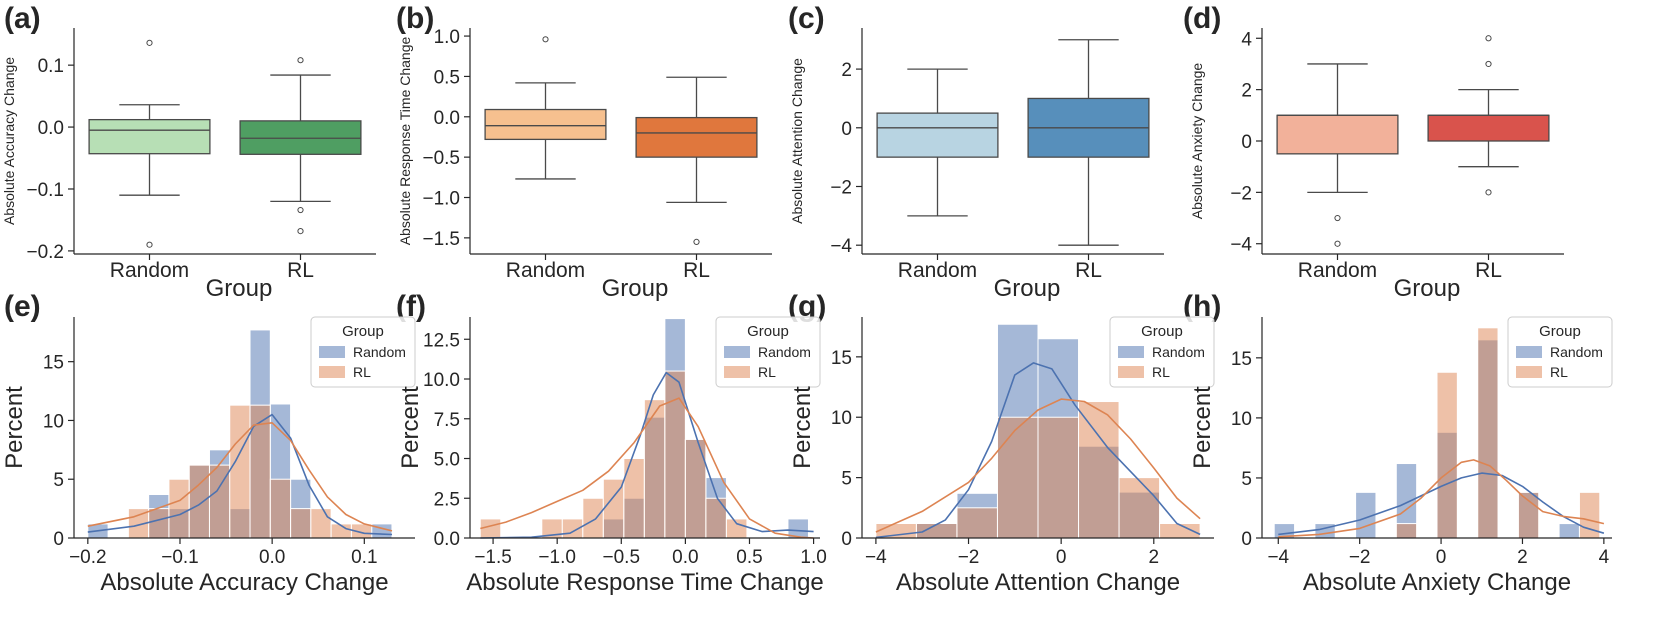 The height and width of the screenshot is (626, 1660). What do you see at coordinates (447, 118) in the screenshot?
I see `y-tick-label: 0.0` at bounding box center [447, 118].